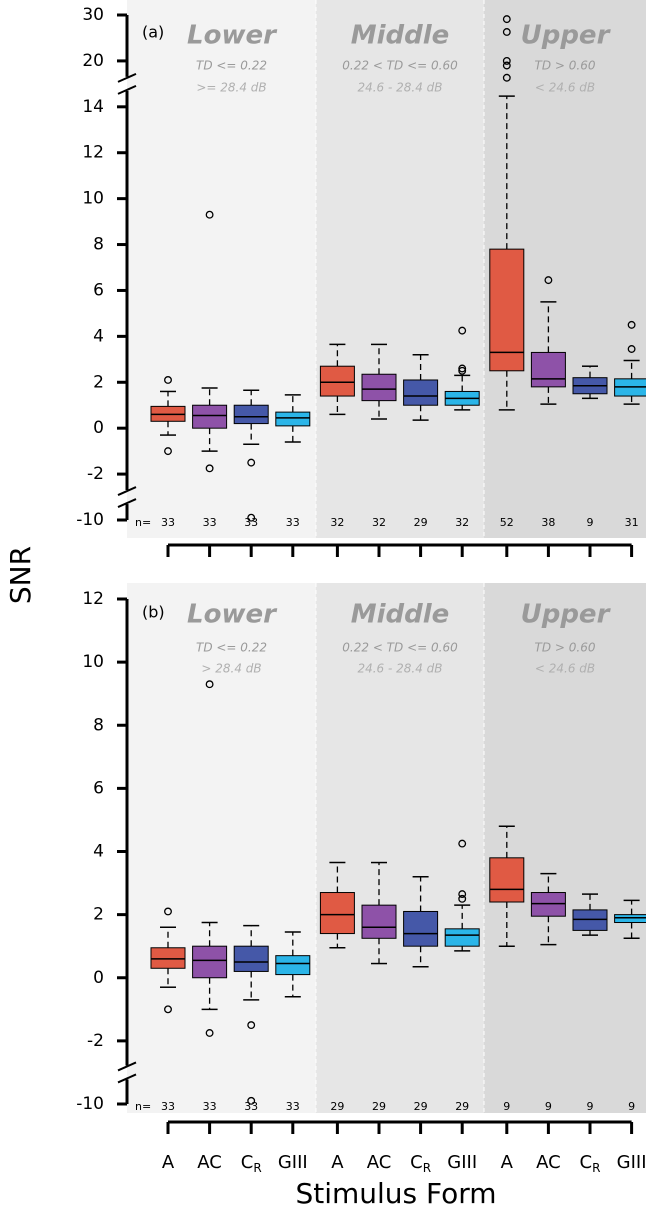 The image size is (646, 1213). I want to click on region-criterion: TD > 0.60, so click(565, 648).